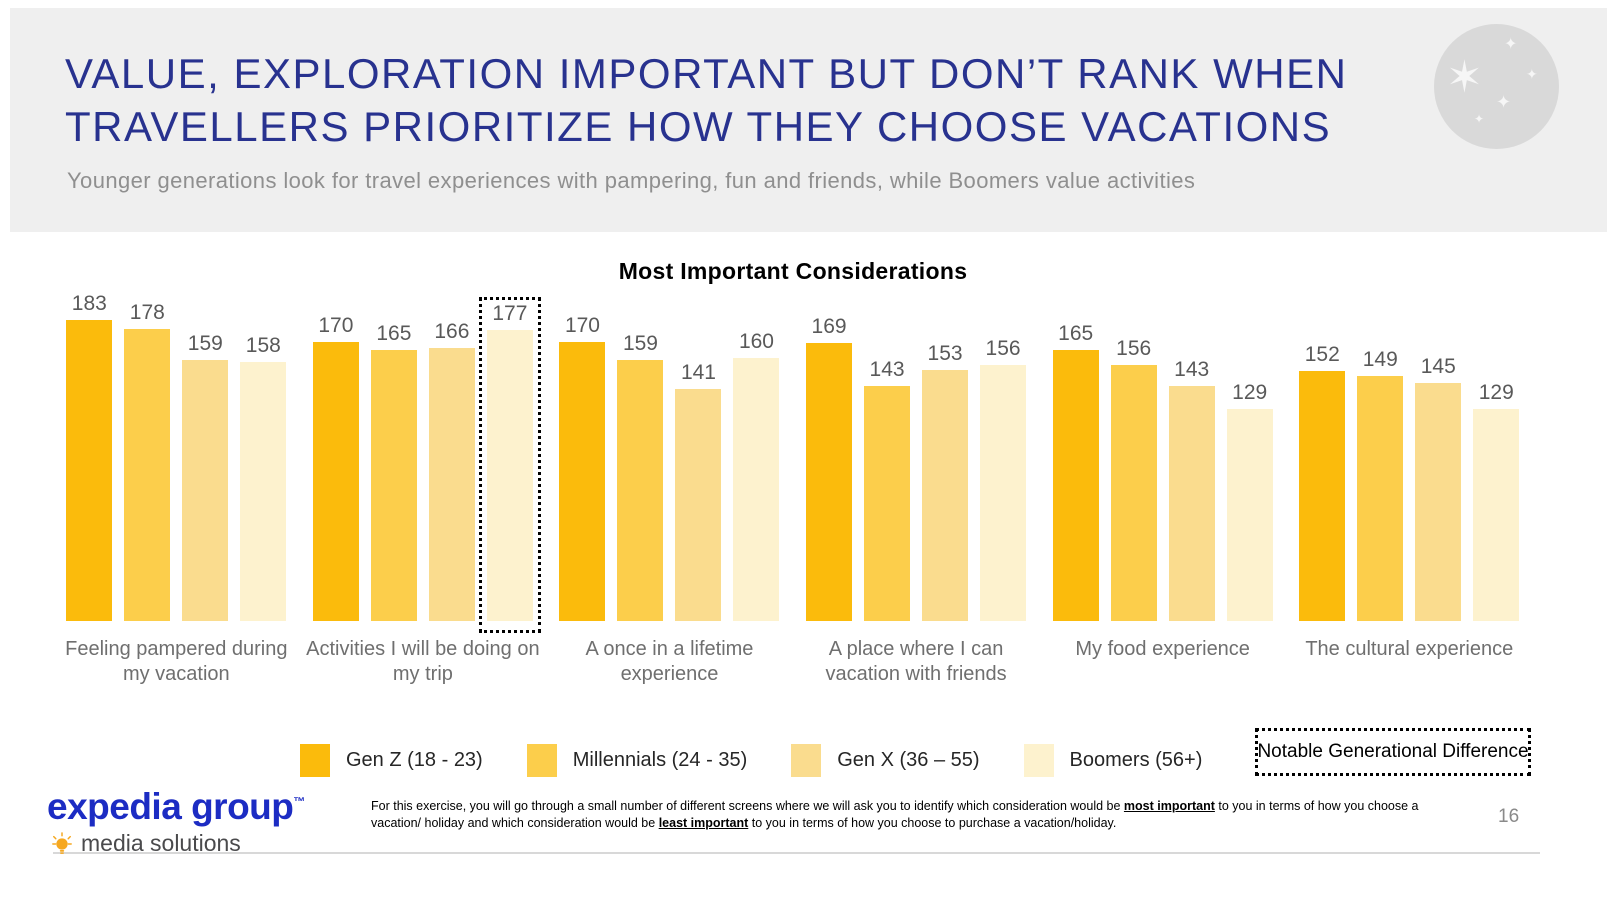  What do you see at coordinates (147, 312) in the screenshot?
I see `value-label: 178` at bounding box center [147, 312].